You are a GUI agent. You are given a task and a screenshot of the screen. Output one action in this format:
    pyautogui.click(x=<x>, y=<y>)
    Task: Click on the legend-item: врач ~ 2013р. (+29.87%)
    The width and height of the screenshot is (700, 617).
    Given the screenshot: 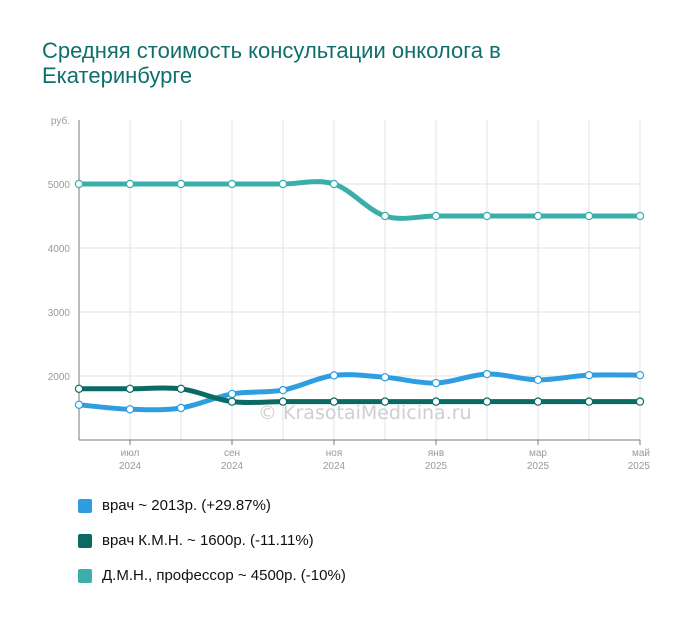 What is the action you would take?
    pyautogui.click(x=212, y=505)
    